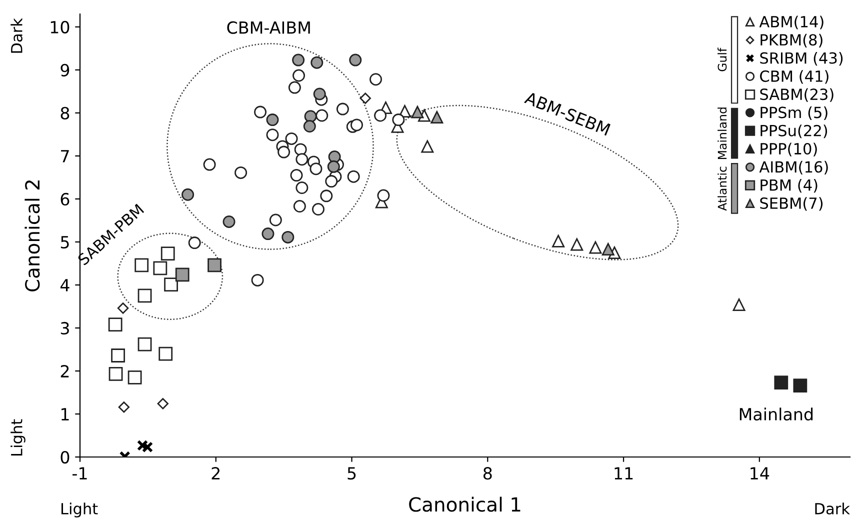 The height and width of the screenshot is (518, 852). I want to click on y-tick-label: 5, so click(64, 242).